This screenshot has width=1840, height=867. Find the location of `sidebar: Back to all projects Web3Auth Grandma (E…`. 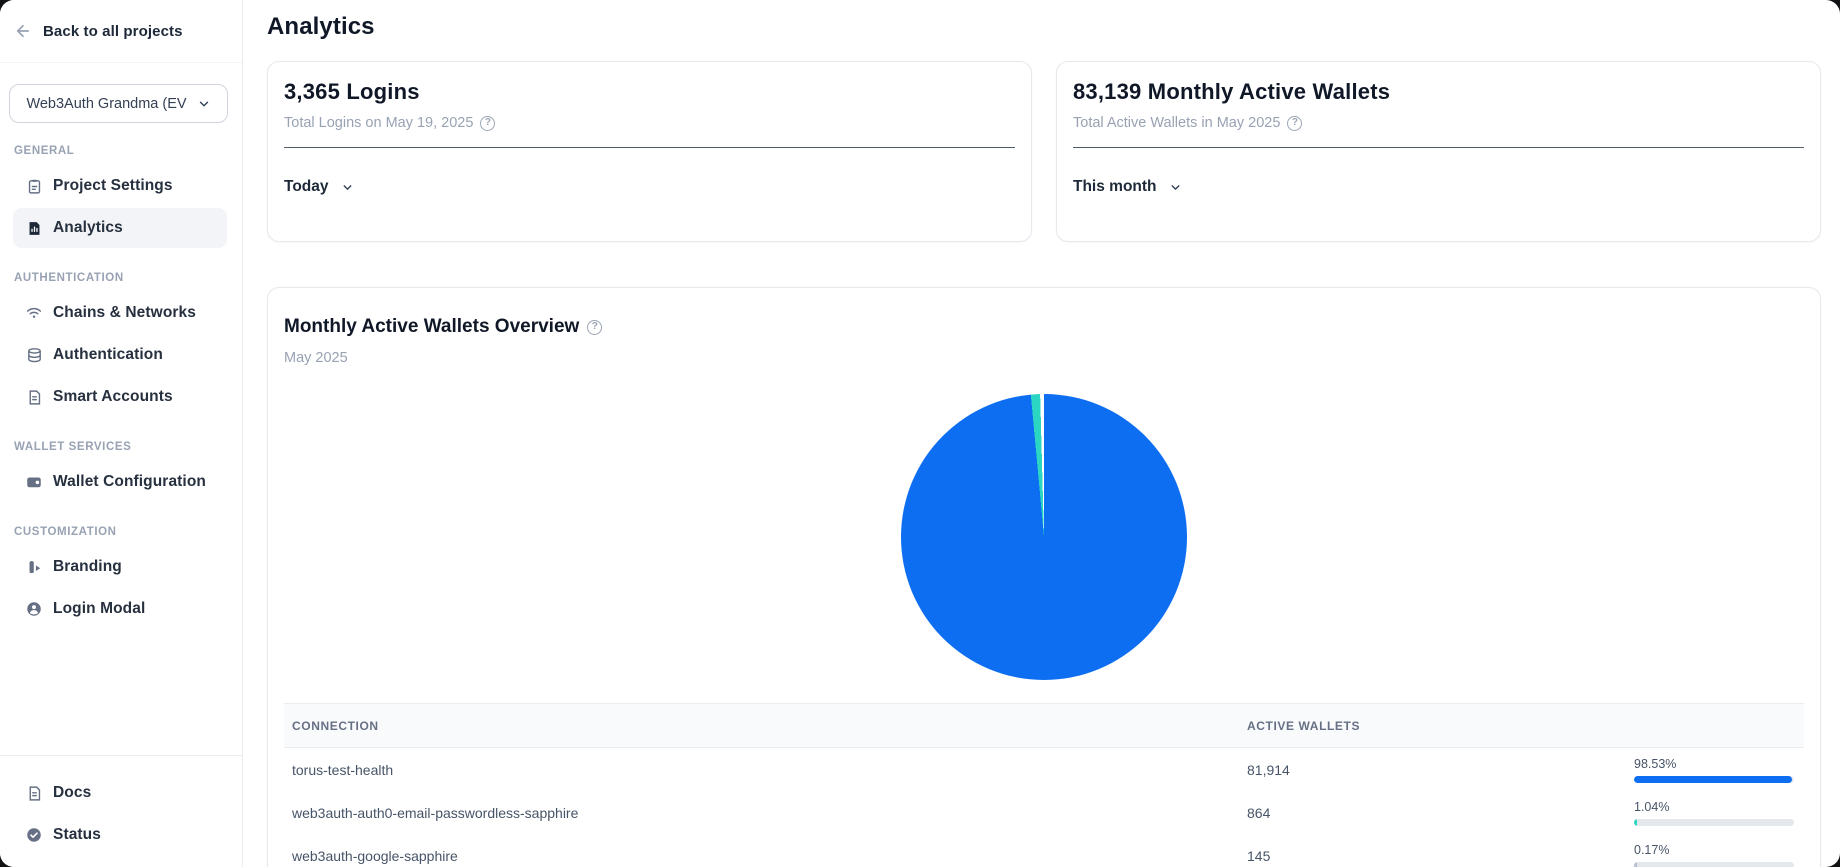

sidebar: Back to all projects Web3Auth Grandma (E… is located at coordinates (121, 433).